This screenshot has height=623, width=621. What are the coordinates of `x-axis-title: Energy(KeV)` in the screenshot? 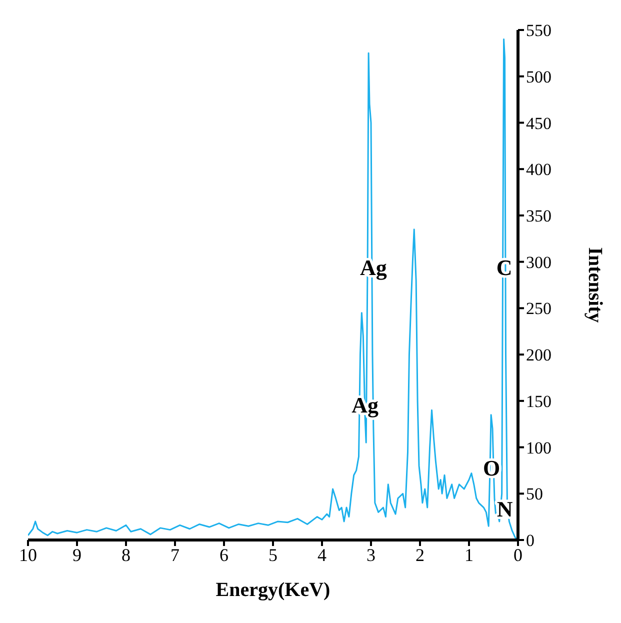 It's located at (273, 590).